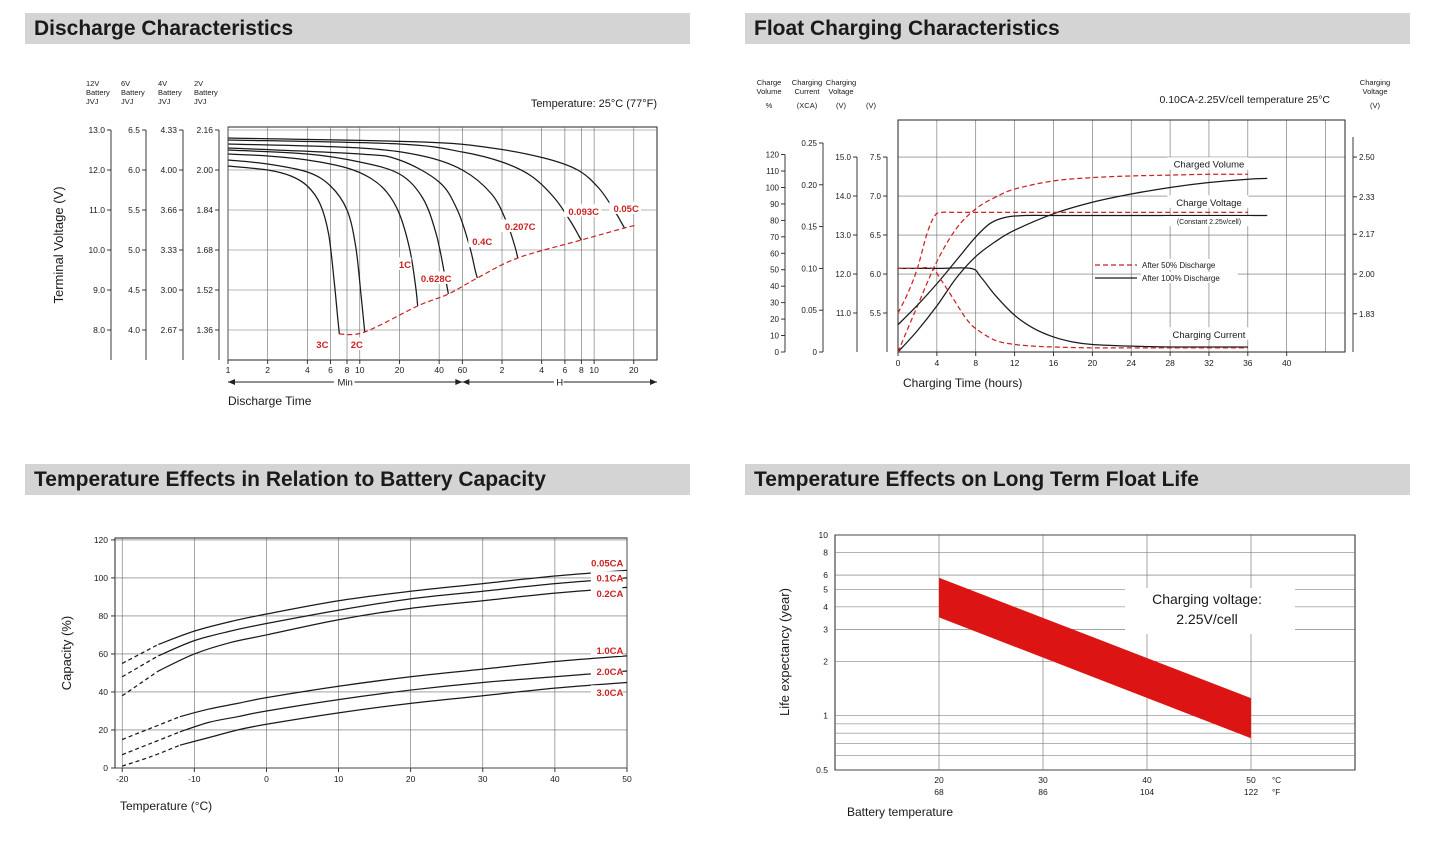 Image resolution: width=1435 pixels, height=857 pixels. Describe the element at coordinates (594, 104) in the screenshot. I see `svg-text: Temperature: 25°C (77°F)` at that location.